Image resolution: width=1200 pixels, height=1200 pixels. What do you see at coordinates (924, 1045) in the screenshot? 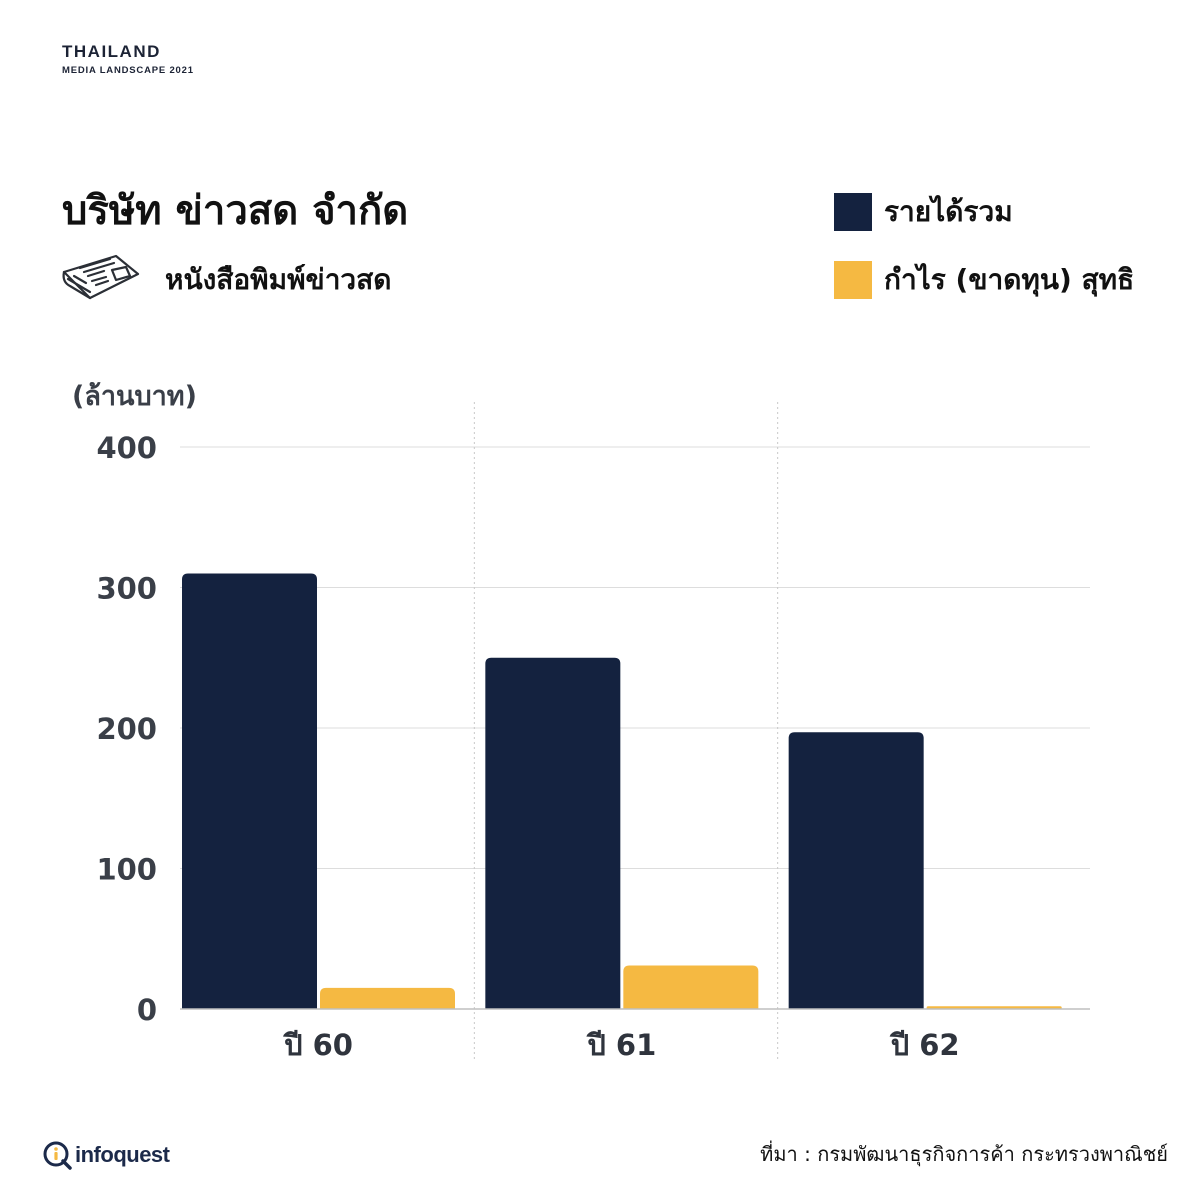
I see `x-tick-label: ปี 62` at bounding box center [924, 1045].